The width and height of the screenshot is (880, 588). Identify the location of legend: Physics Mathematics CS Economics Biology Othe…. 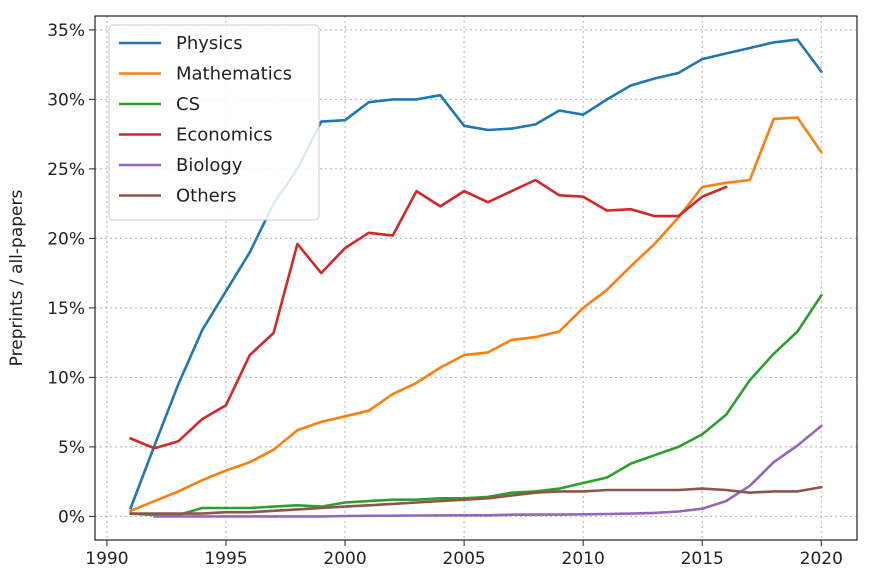
(214, 122).